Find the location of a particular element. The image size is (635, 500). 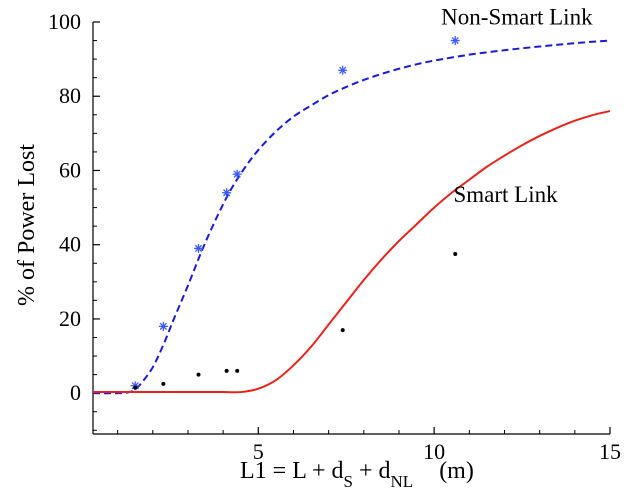

smart-link-label: Smart Link is located at coordinates (505, 194).